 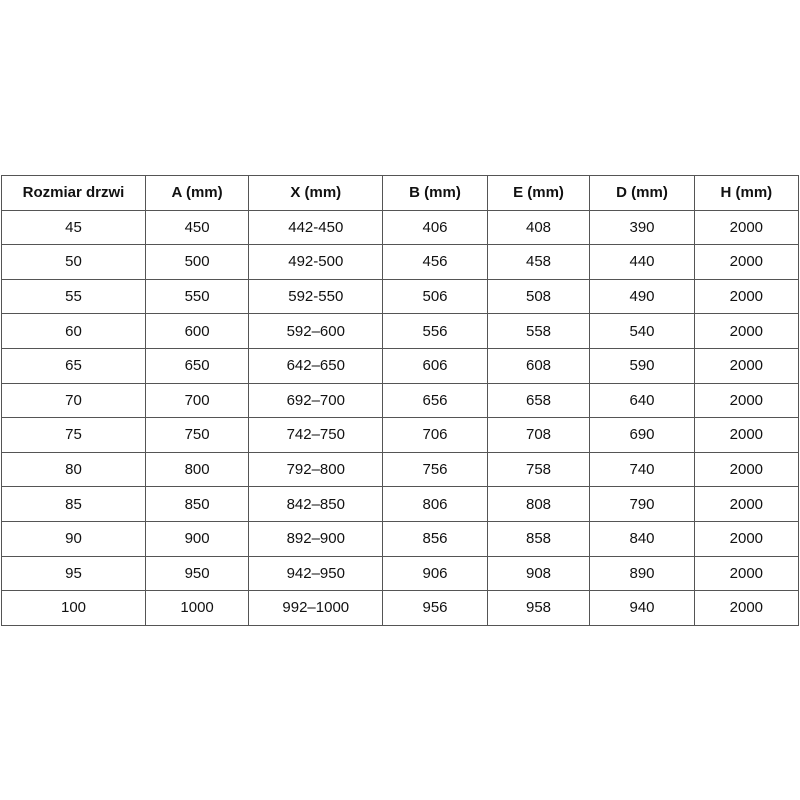 What do you see at coordinates (538, 573) in the screenshot?
I see `table-cell: 908` at bounding box center [538, 573].